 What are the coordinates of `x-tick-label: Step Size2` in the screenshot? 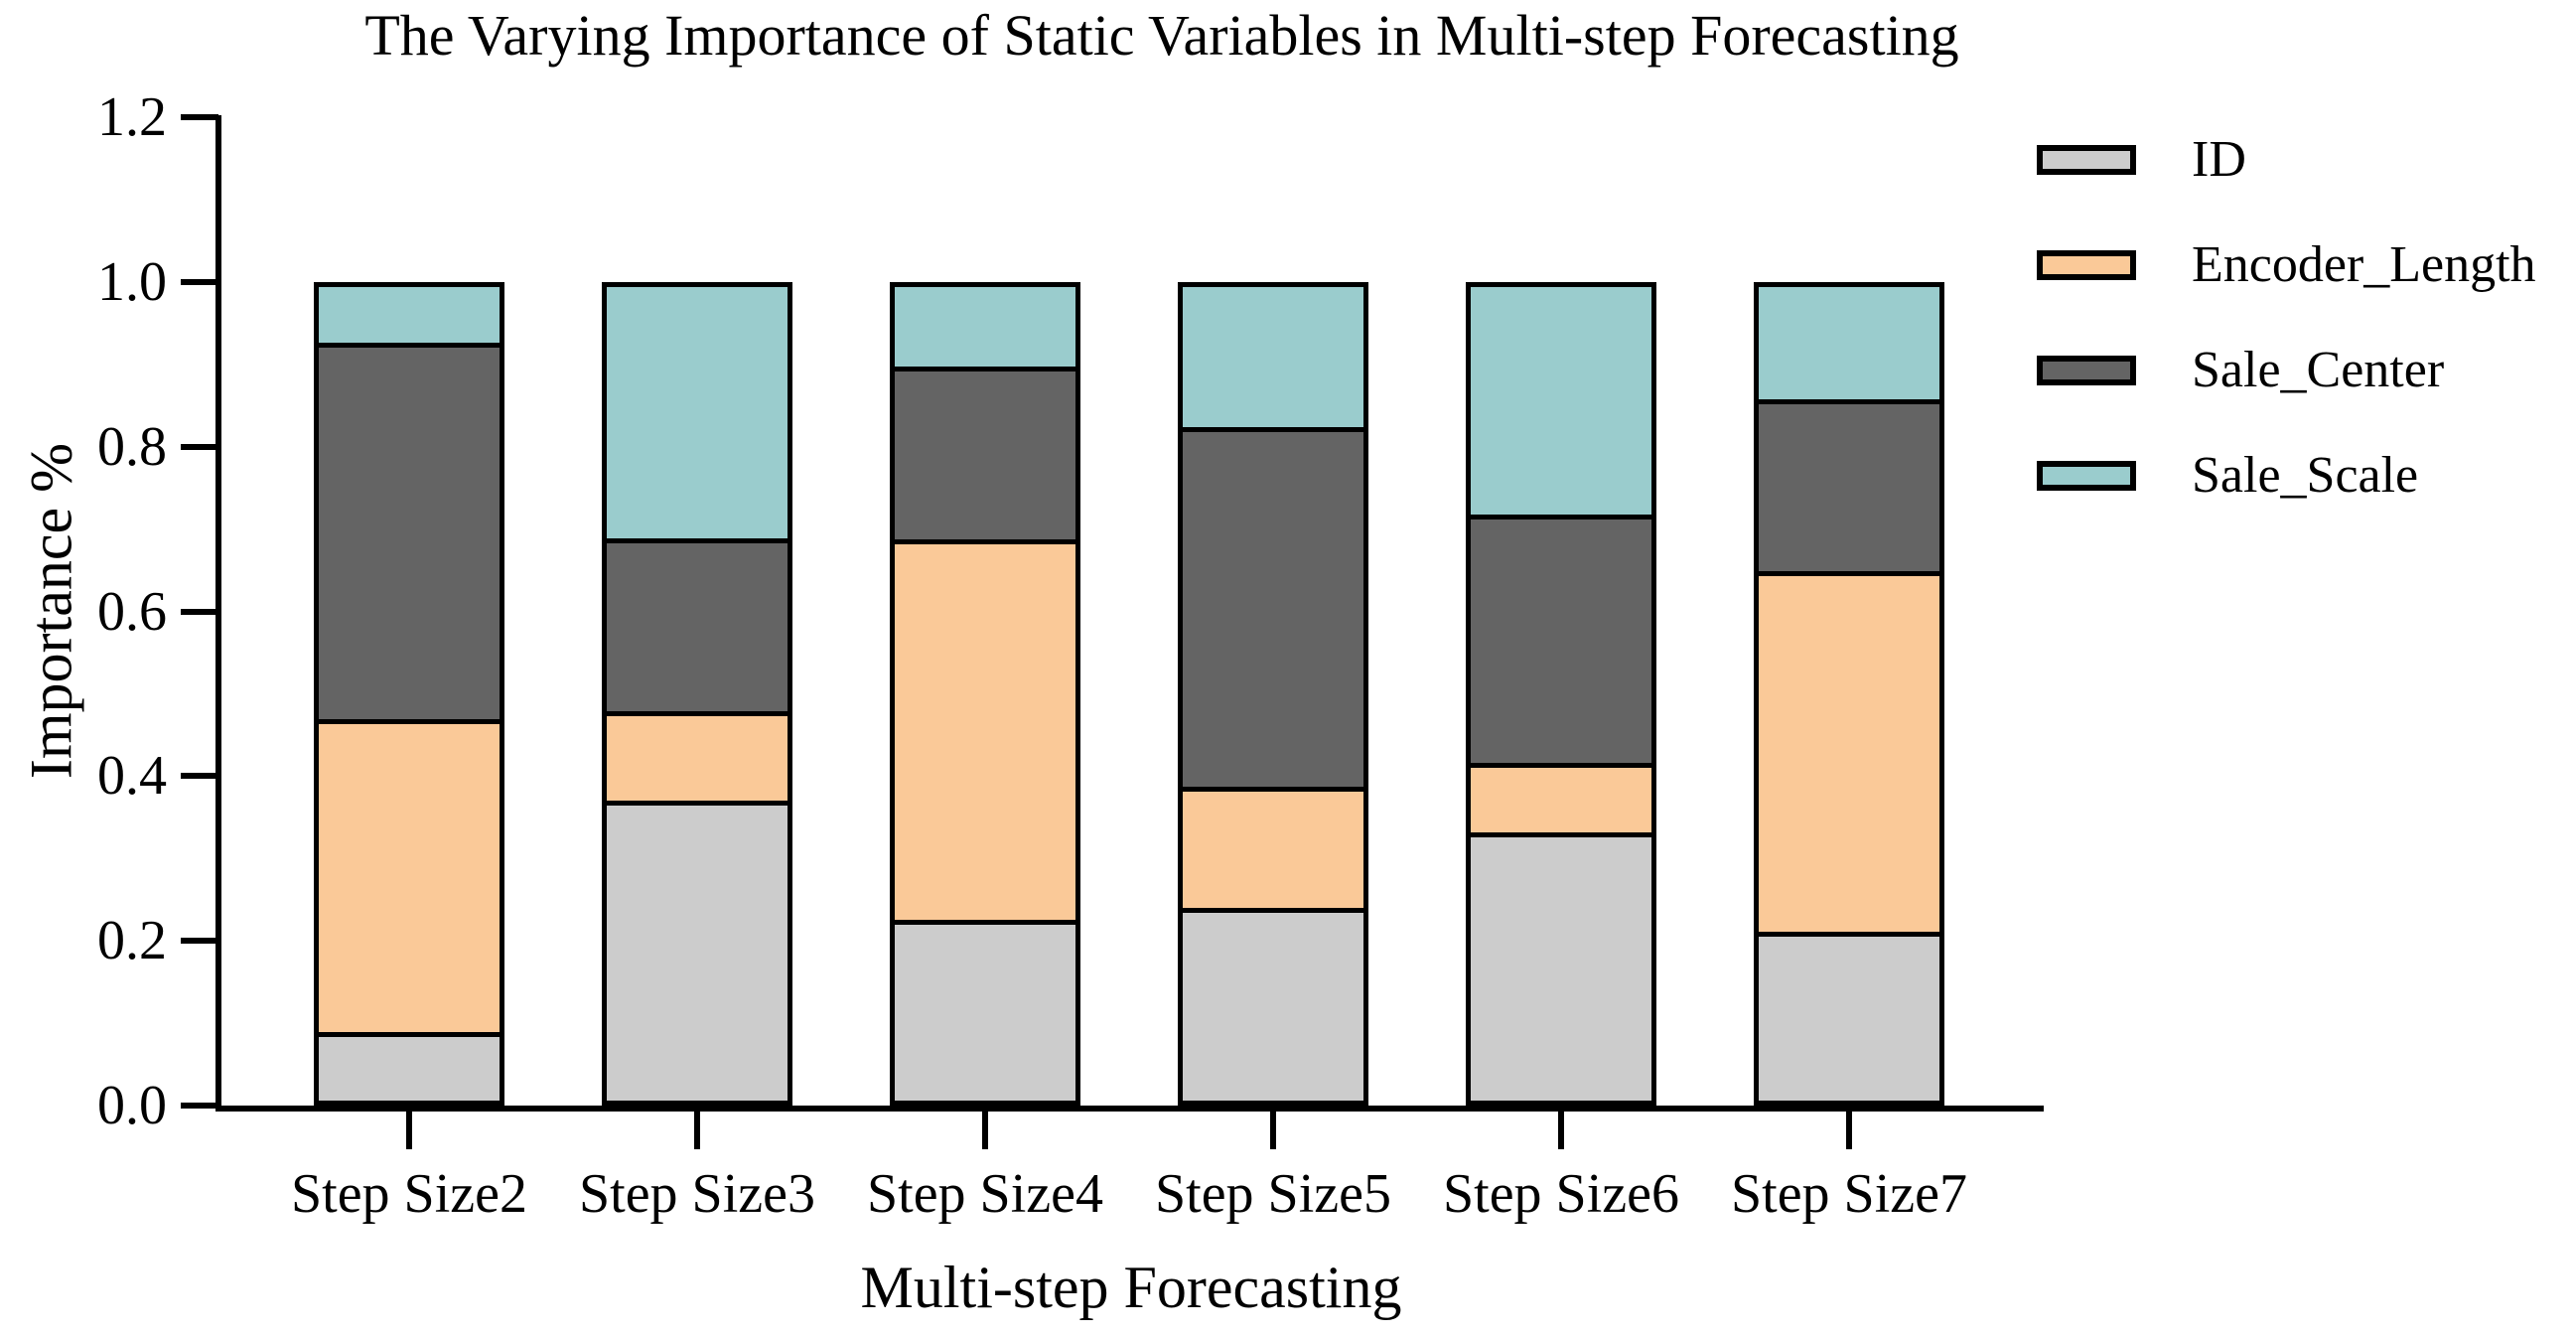 It's located at (409, 1194).